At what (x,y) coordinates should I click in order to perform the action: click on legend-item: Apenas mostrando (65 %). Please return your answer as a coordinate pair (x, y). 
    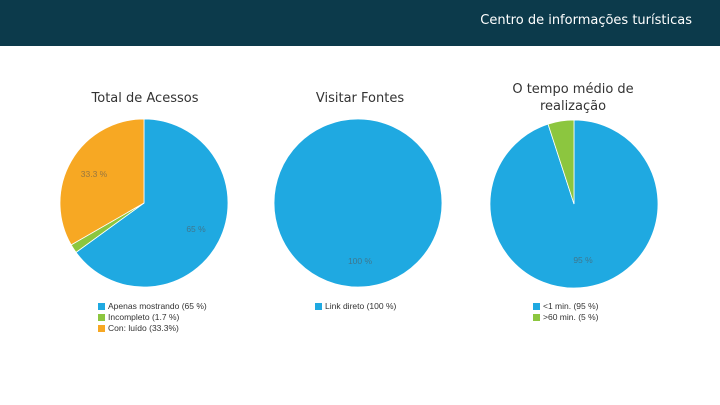
    Looking at the image, I should click on (152, 306).